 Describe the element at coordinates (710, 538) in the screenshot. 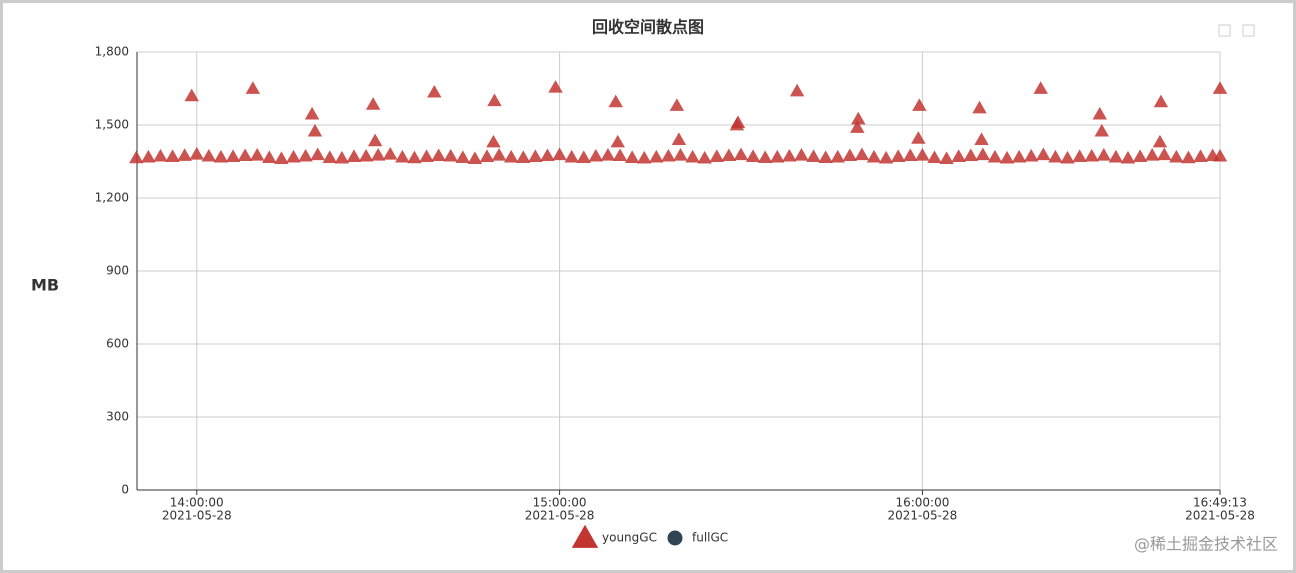

I see `legend-label: fullGC` at that location.